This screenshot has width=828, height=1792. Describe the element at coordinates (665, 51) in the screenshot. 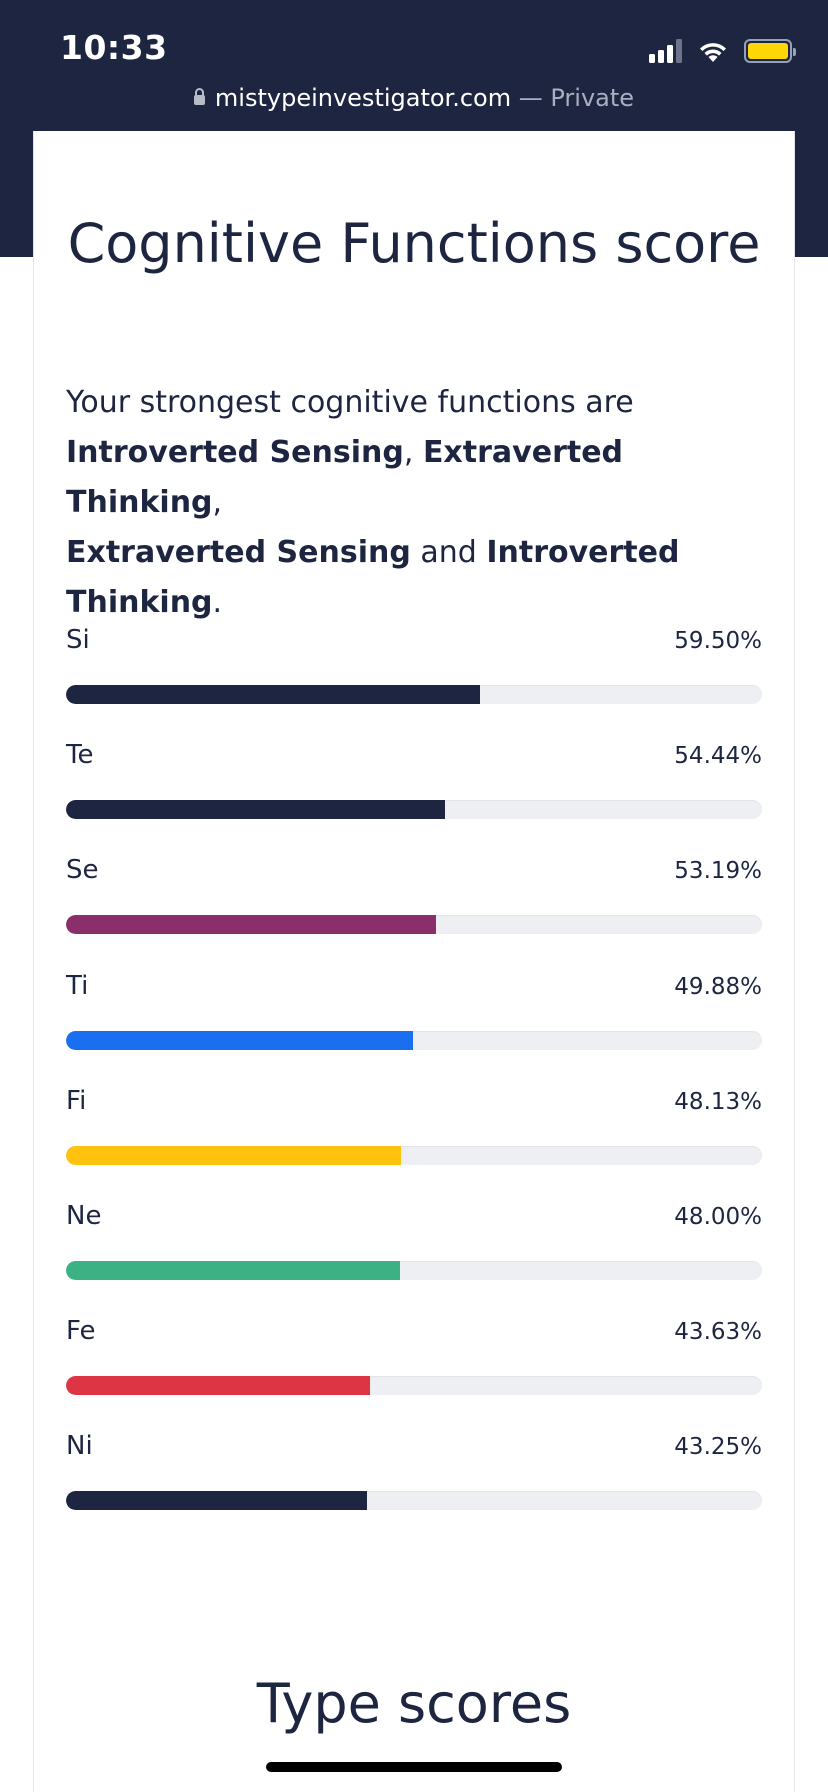

I see `cellular-signal-icon` at that location.